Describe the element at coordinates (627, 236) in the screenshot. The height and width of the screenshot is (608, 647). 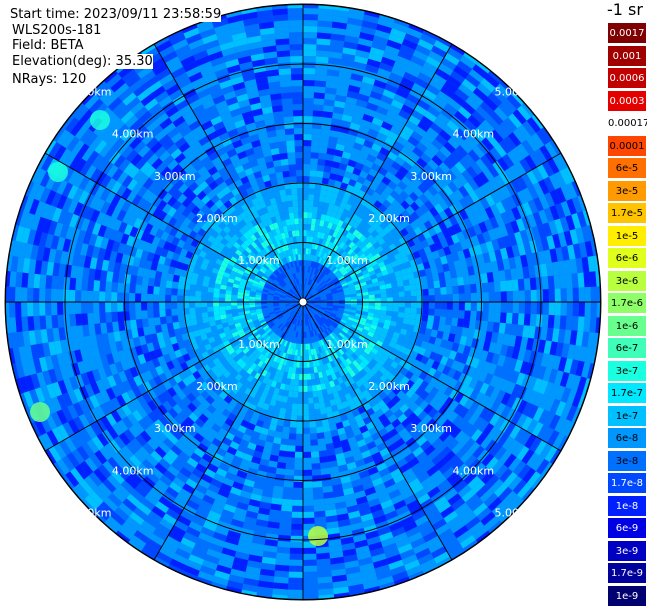
I see `legend-entry: 1e-5` at that location.